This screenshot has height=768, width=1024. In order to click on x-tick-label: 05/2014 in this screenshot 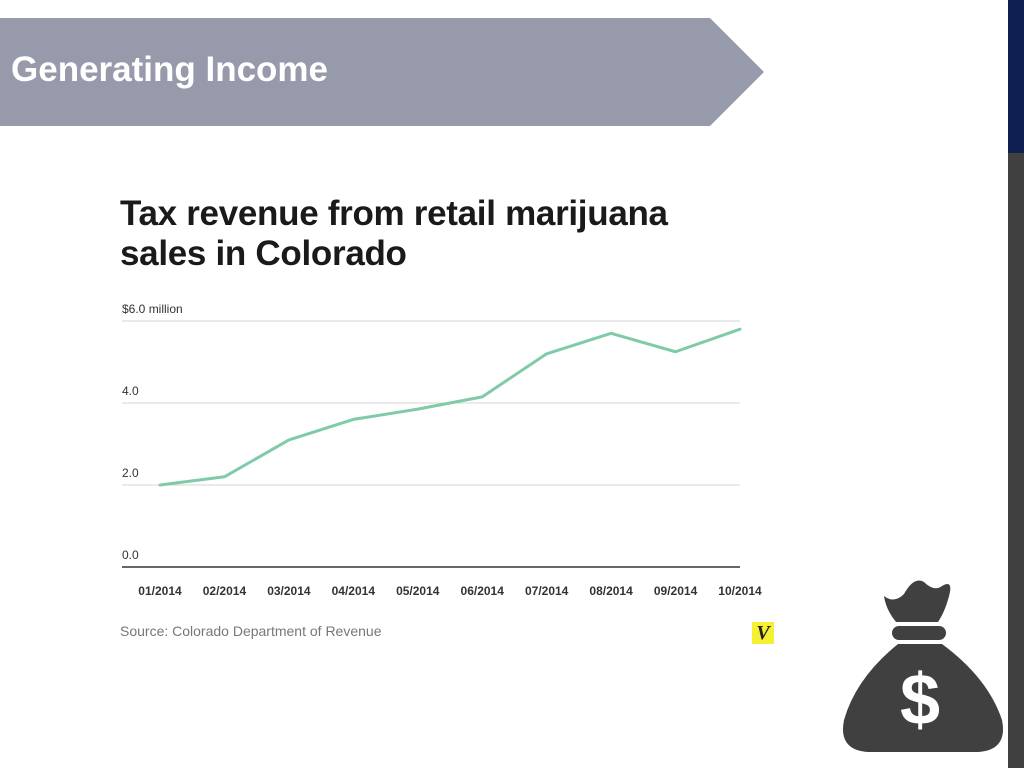, I will do `click(418, 591)`.